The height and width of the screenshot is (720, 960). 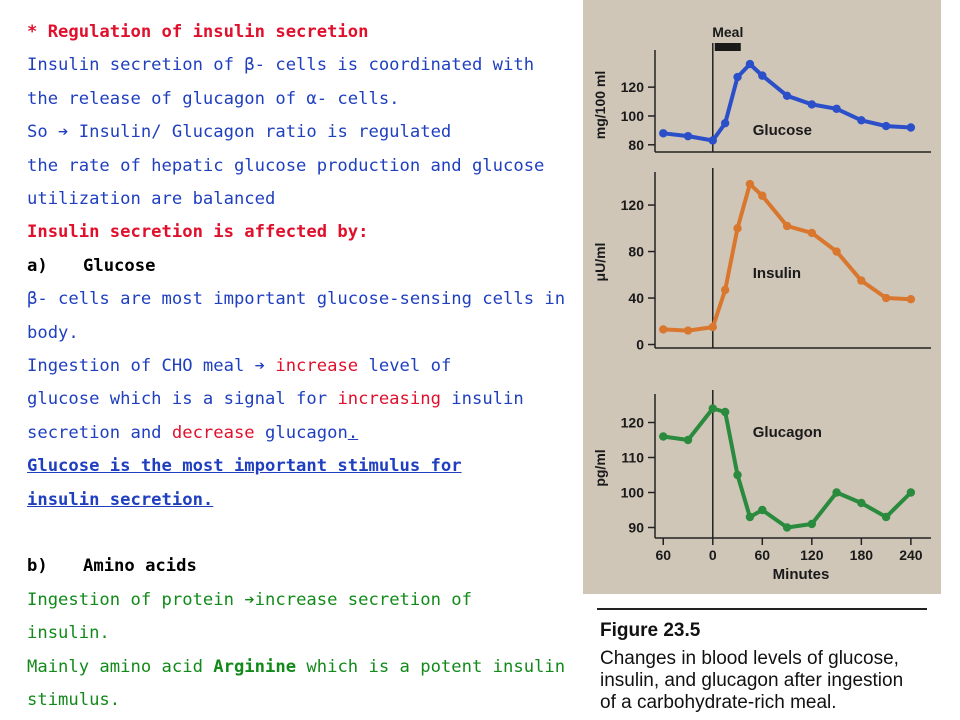 What do you see at coordinates (136, 599) in the screenshot?
I see `text-fragment: Ingestion of protein` at bounding box center [136, 599].